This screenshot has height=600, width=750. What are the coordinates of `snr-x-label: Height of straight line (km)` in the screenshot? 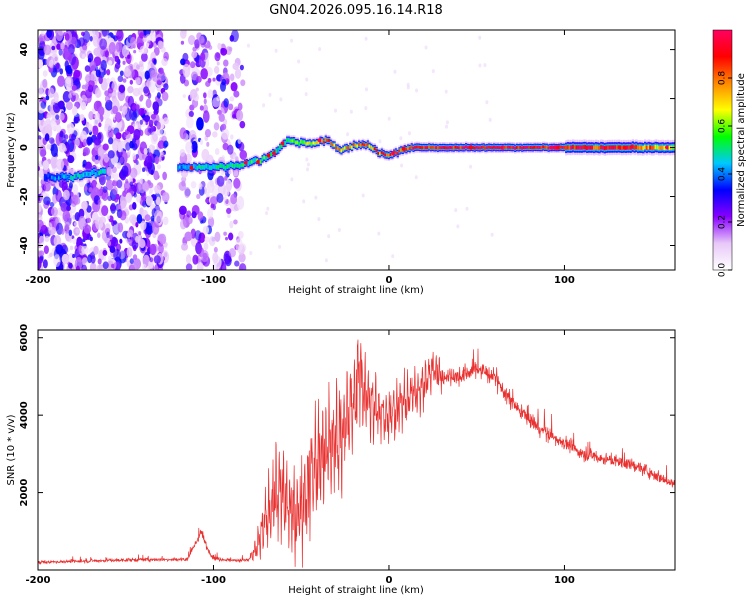 It's located at (356, 590).